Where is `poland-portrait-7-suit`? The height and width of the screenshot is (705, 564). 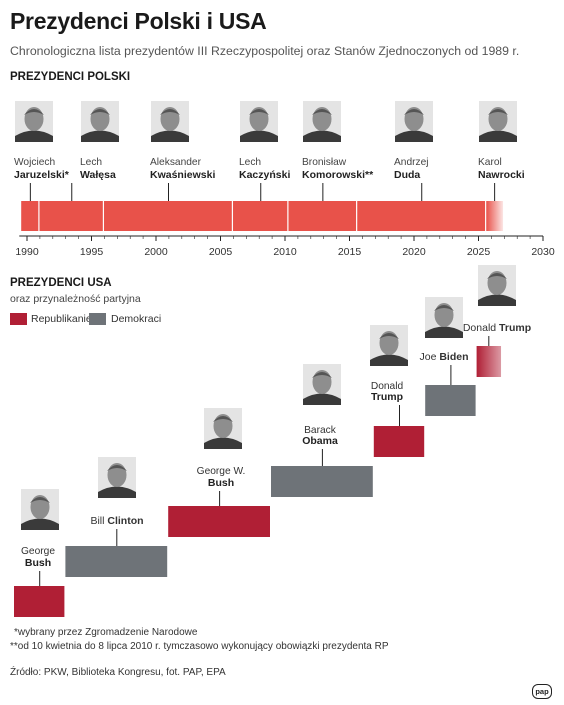
poland-portrait-7-suit is located at coordinates (498, 136).